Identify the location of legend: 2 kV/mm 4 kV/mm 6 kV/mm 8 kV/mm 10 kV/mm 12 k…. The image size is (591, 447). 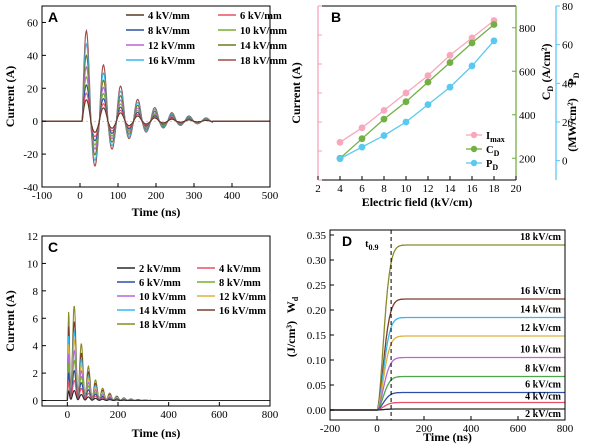
(191, 297).